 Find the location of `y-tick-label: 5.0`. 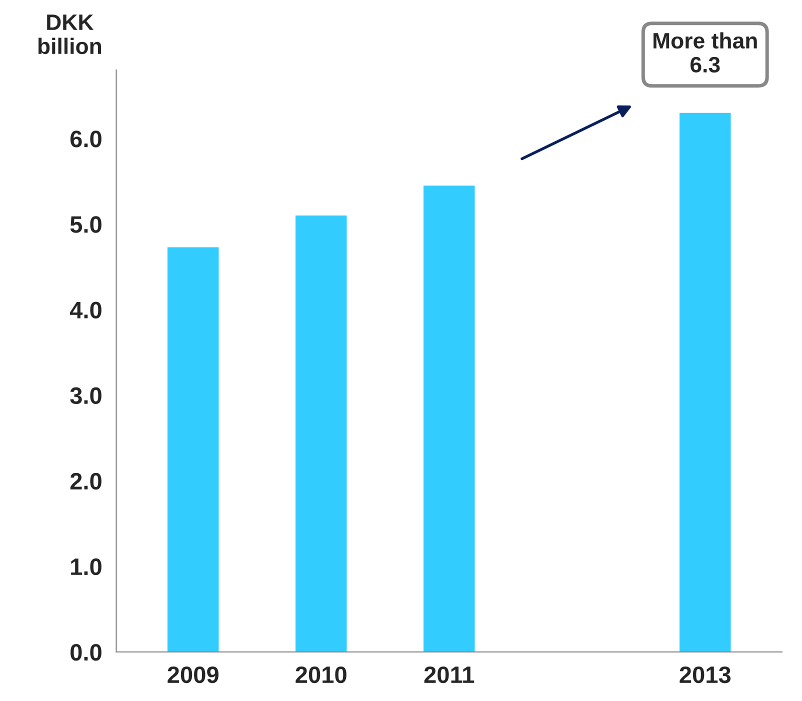

y-tick-label: 5.0 is located at coordinates (86, 224).